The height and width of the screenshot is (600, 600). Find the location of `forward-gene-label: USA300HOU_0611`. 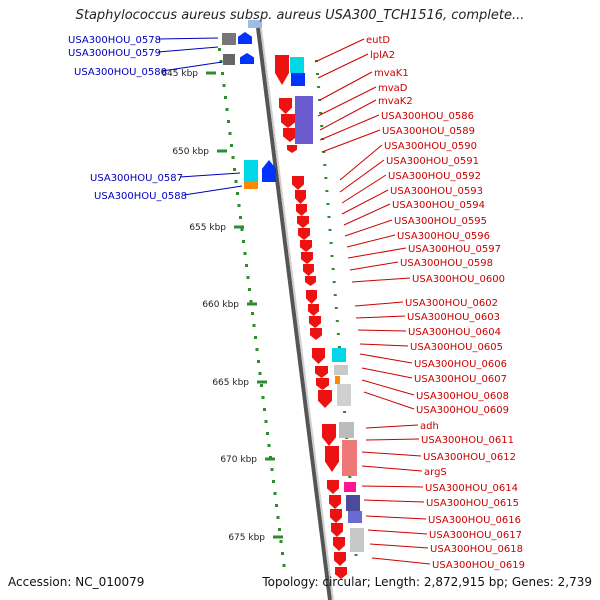

forward-gene-label: USA300HOU_0611 is located at coordinates (467, 440).